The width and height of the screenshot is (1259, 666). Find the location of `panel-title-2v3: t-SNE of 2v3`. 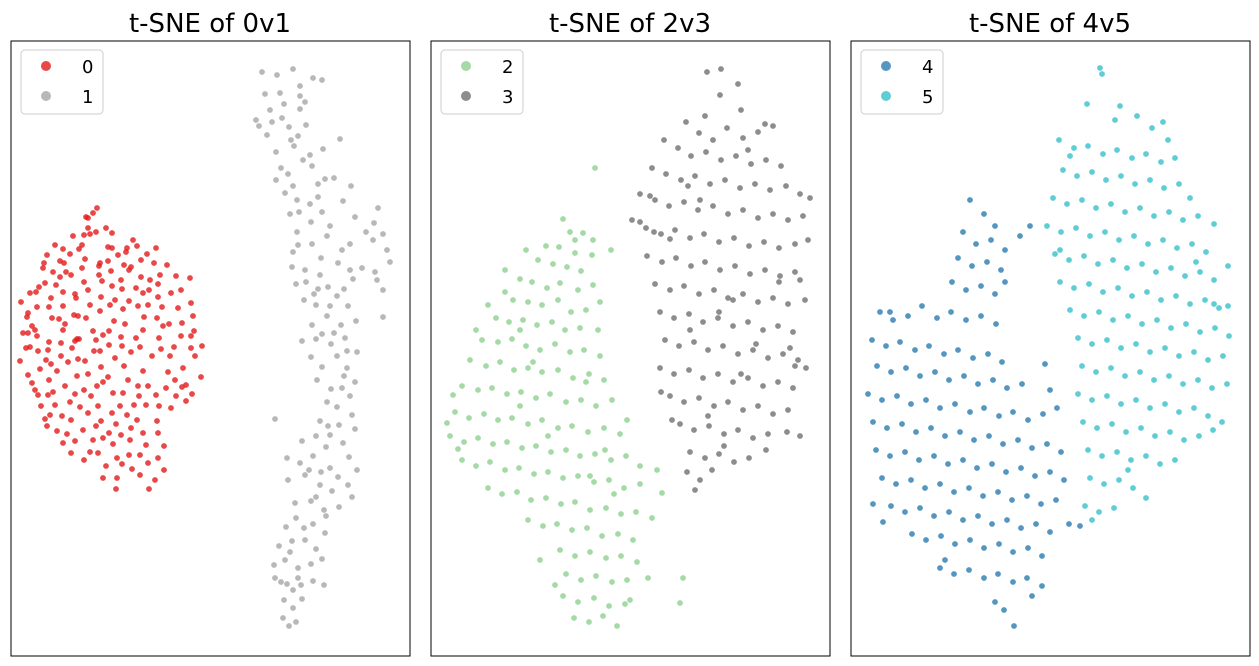

panel-title-2v3: t-SNE of 2v3 is located at coordinates (630, 24).